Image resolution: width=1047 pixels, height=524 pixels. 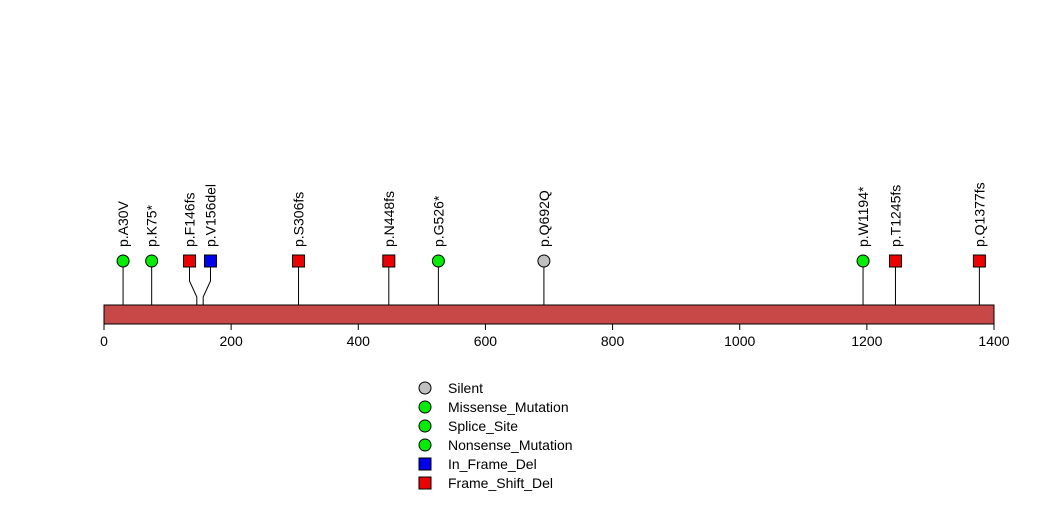 I want to click on mutation-label: p.F146fs, so click(x=189, y=220).